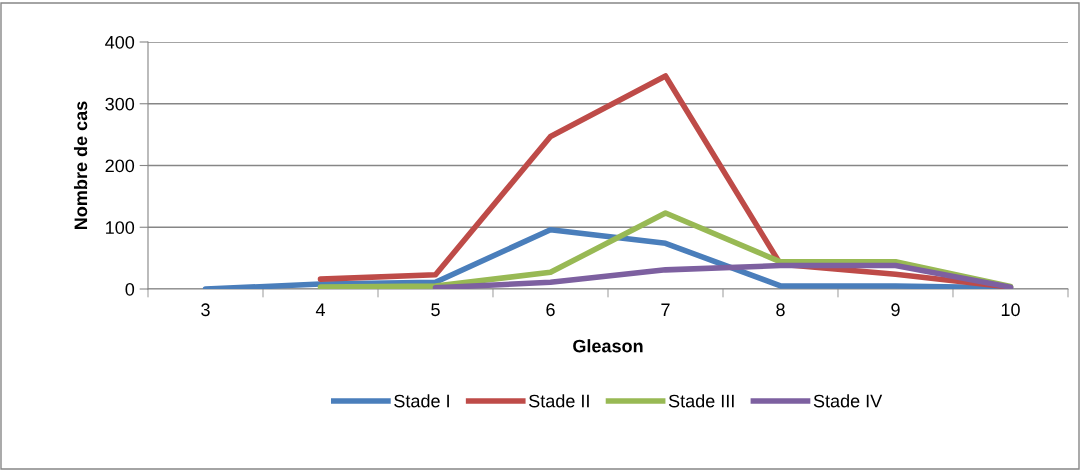 This screenshot has height=470, width=1083. I want to click on x-tick-label: 7, so click(665, 309).